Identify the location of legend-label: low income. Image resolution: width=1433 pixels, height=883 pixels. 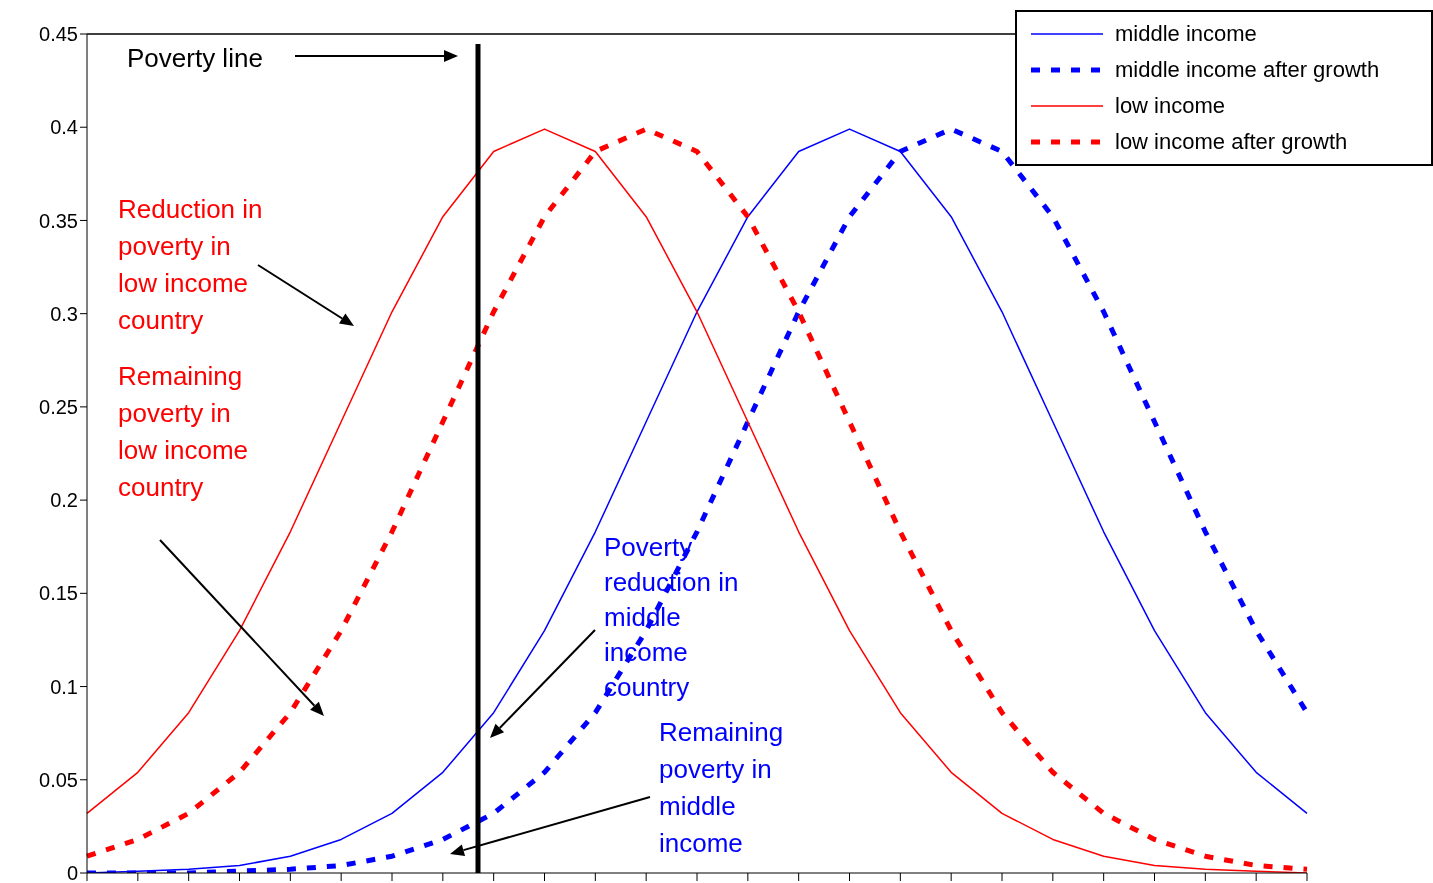
(1170, 106).